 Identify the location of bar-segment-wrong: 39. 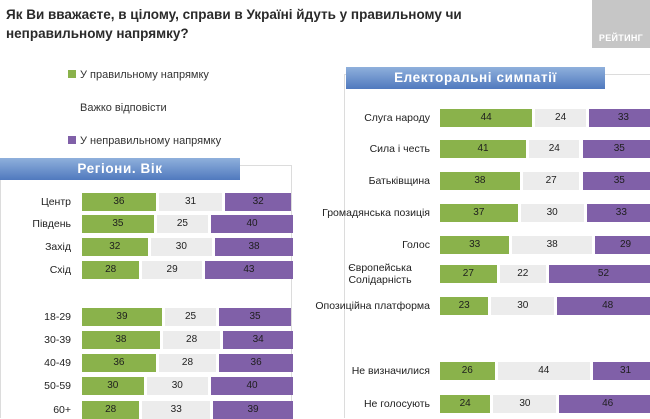
(253, 410).